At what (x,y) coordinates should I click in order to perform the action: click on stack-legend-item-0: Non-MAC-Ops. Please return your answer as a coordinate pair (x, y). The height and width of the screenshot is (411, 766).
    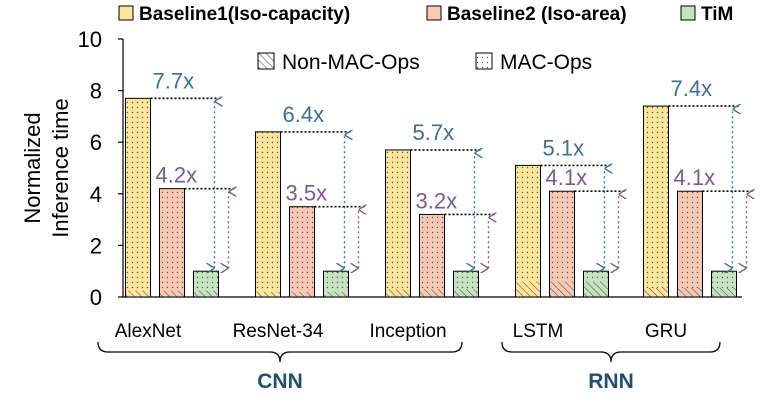
    Looking at the image, I should click on (338, 62).